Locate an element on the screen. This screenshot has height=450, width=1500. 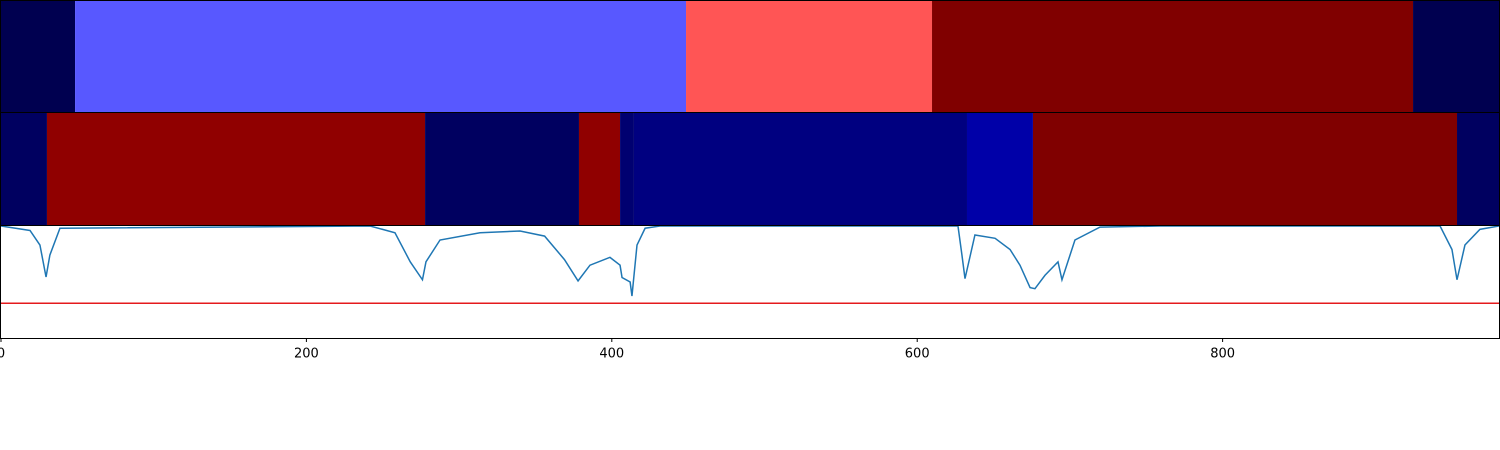
x-tick-label: 0 is located at coordinates (2, 354).